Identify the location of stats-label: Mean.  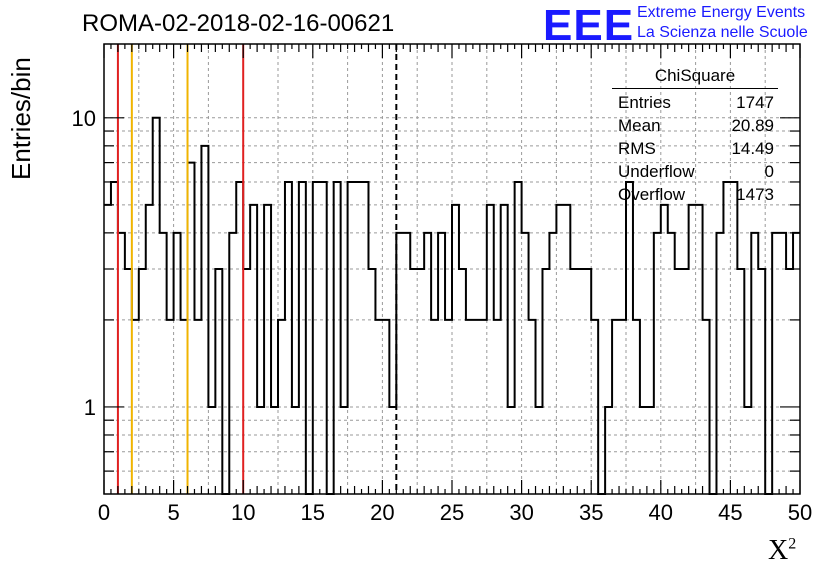
(639, 125).